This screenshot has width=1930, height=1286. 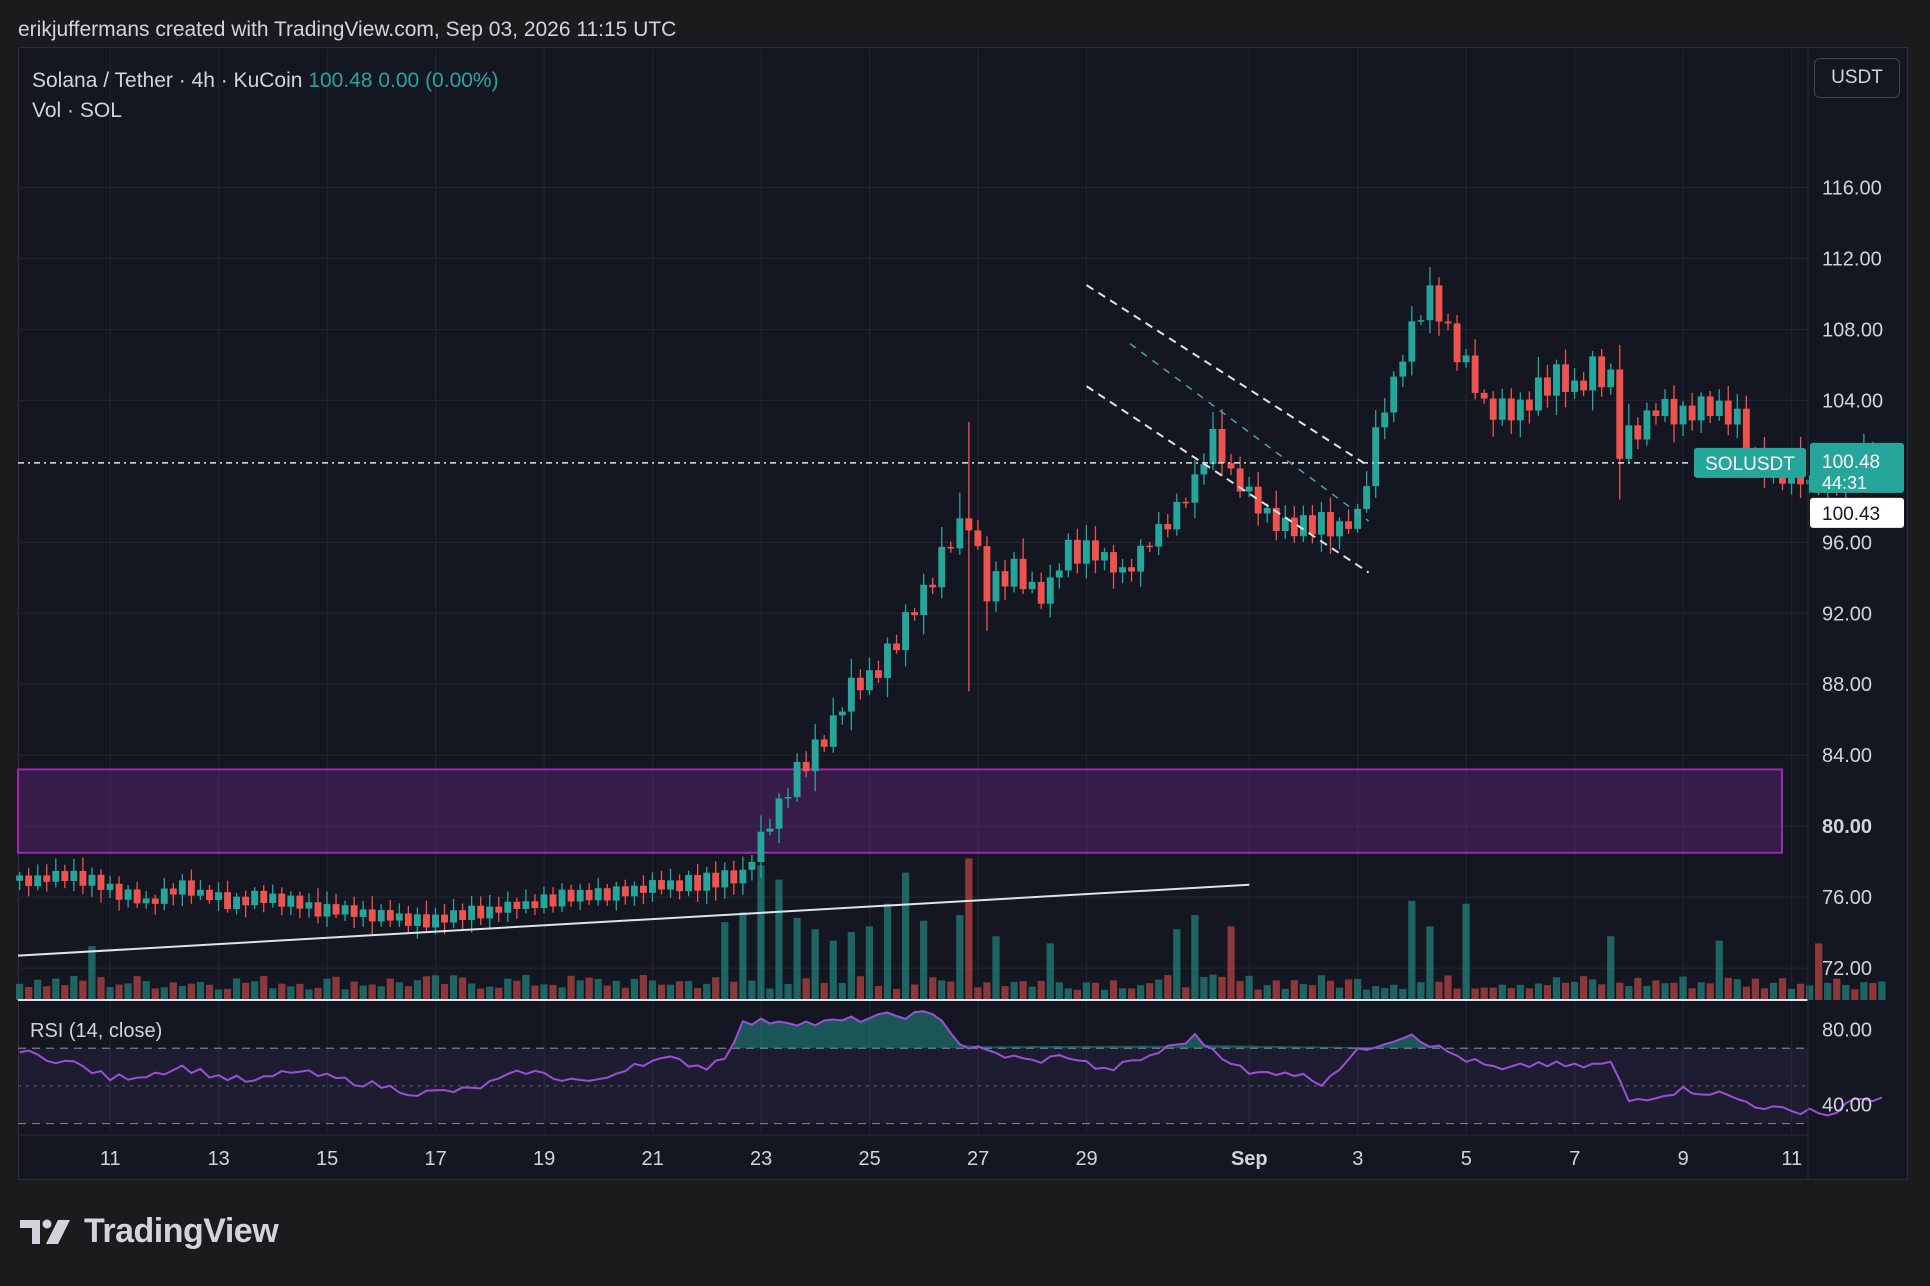 I want to click on price-tick-label: 108.00, so click(x=1852, y=330).